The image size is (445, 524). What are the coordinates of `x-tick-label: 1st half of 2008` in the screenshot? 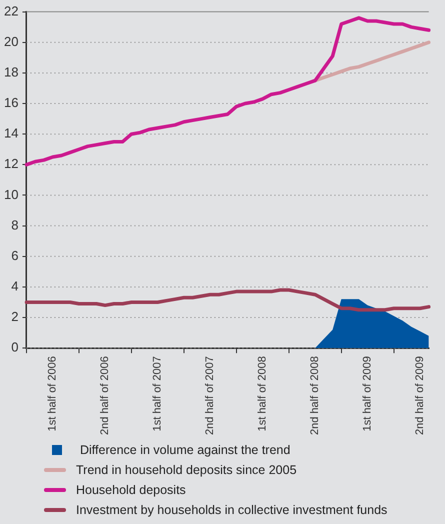 It's located at (262, 394).